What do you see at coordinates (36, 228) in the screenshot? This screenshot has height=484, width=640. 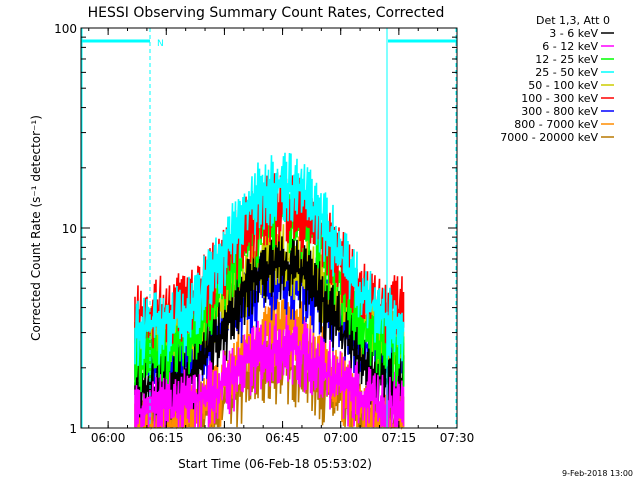 I see `y-axis-label: Corrected Count Rate (s⁻¹ detector⁻¹)` at bounding box center [36, 228].